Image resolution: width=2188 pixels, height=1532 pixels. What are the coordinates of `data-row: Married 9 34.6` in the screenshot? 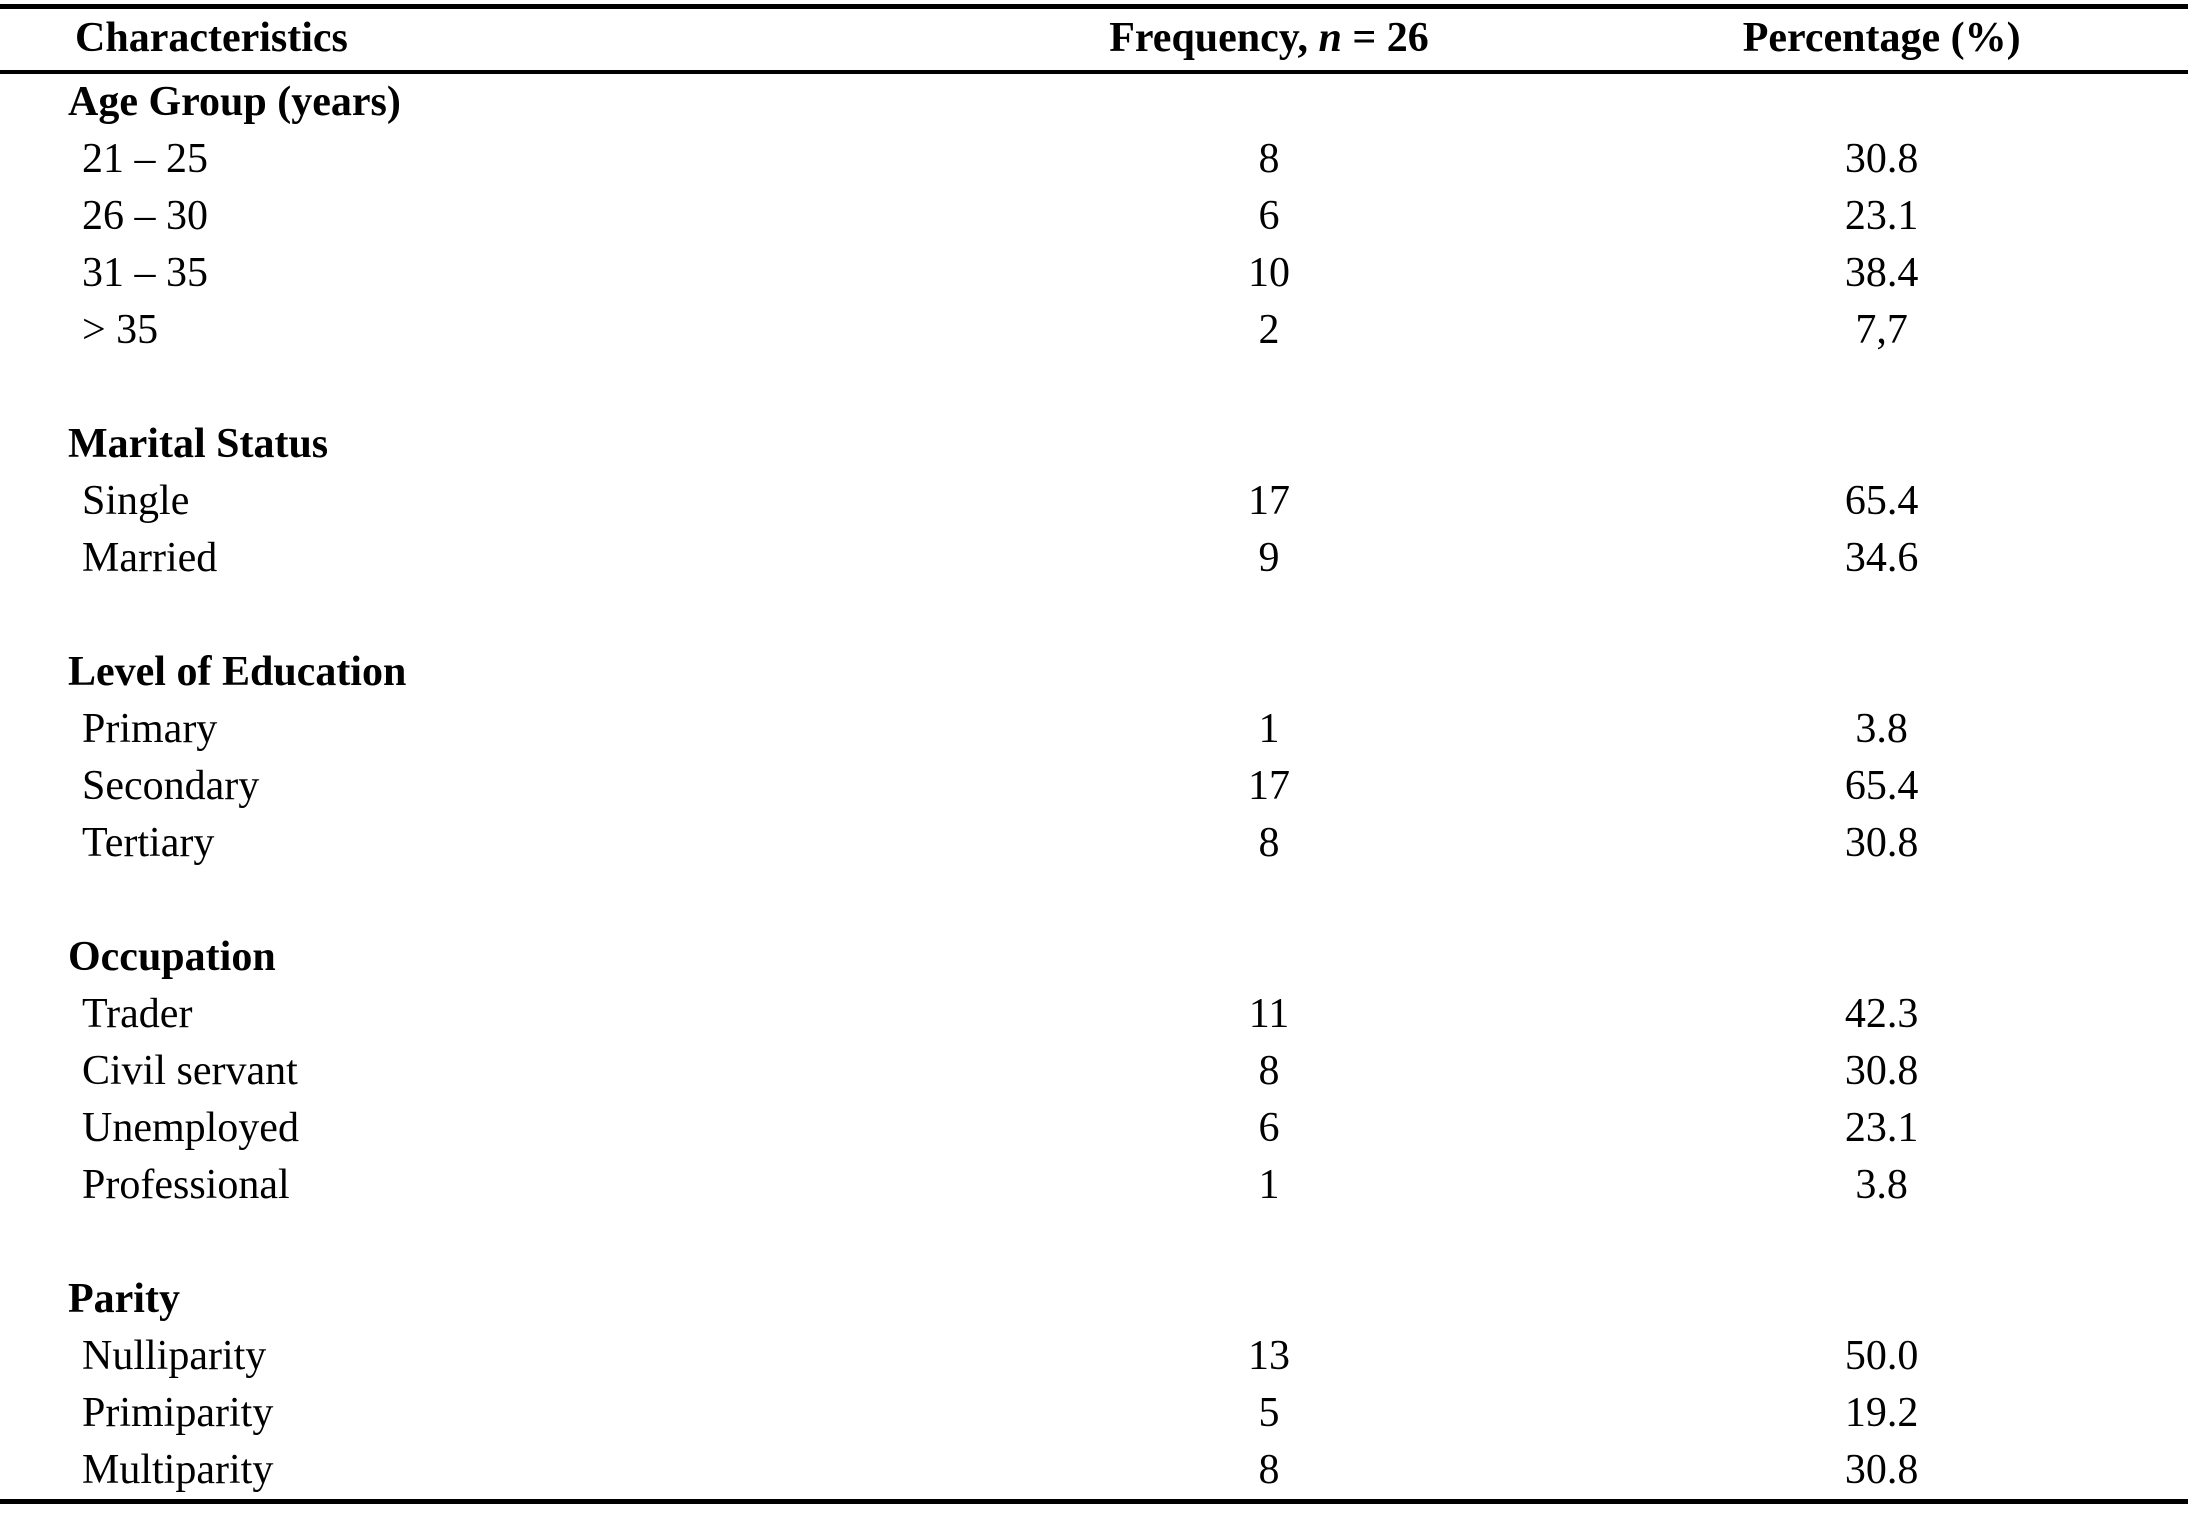 It's located at (1094, 558).